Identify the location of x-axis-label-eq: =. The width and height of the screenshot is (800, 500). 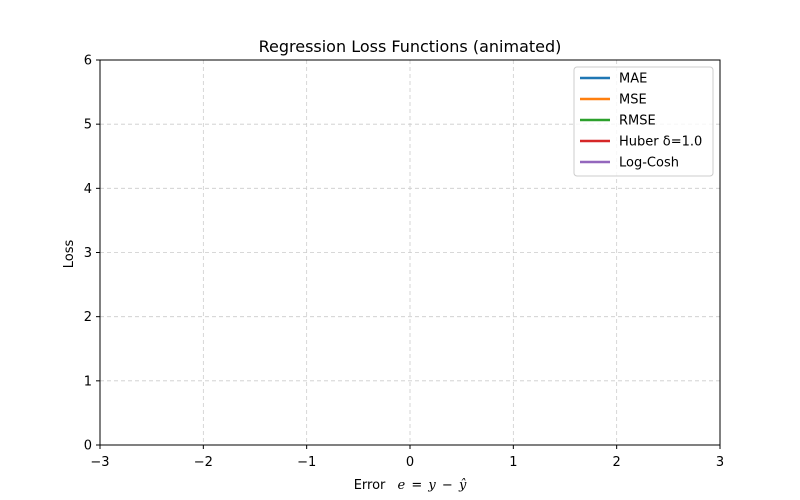
(416, 485).